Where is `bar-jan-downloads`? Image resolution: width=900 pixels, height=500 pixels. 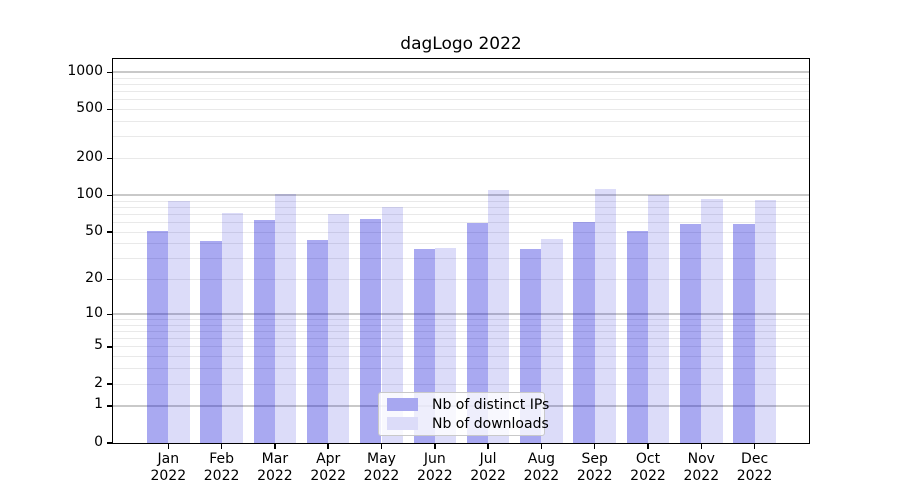 bar-jan-downloads is located at coordinates (179, 322).